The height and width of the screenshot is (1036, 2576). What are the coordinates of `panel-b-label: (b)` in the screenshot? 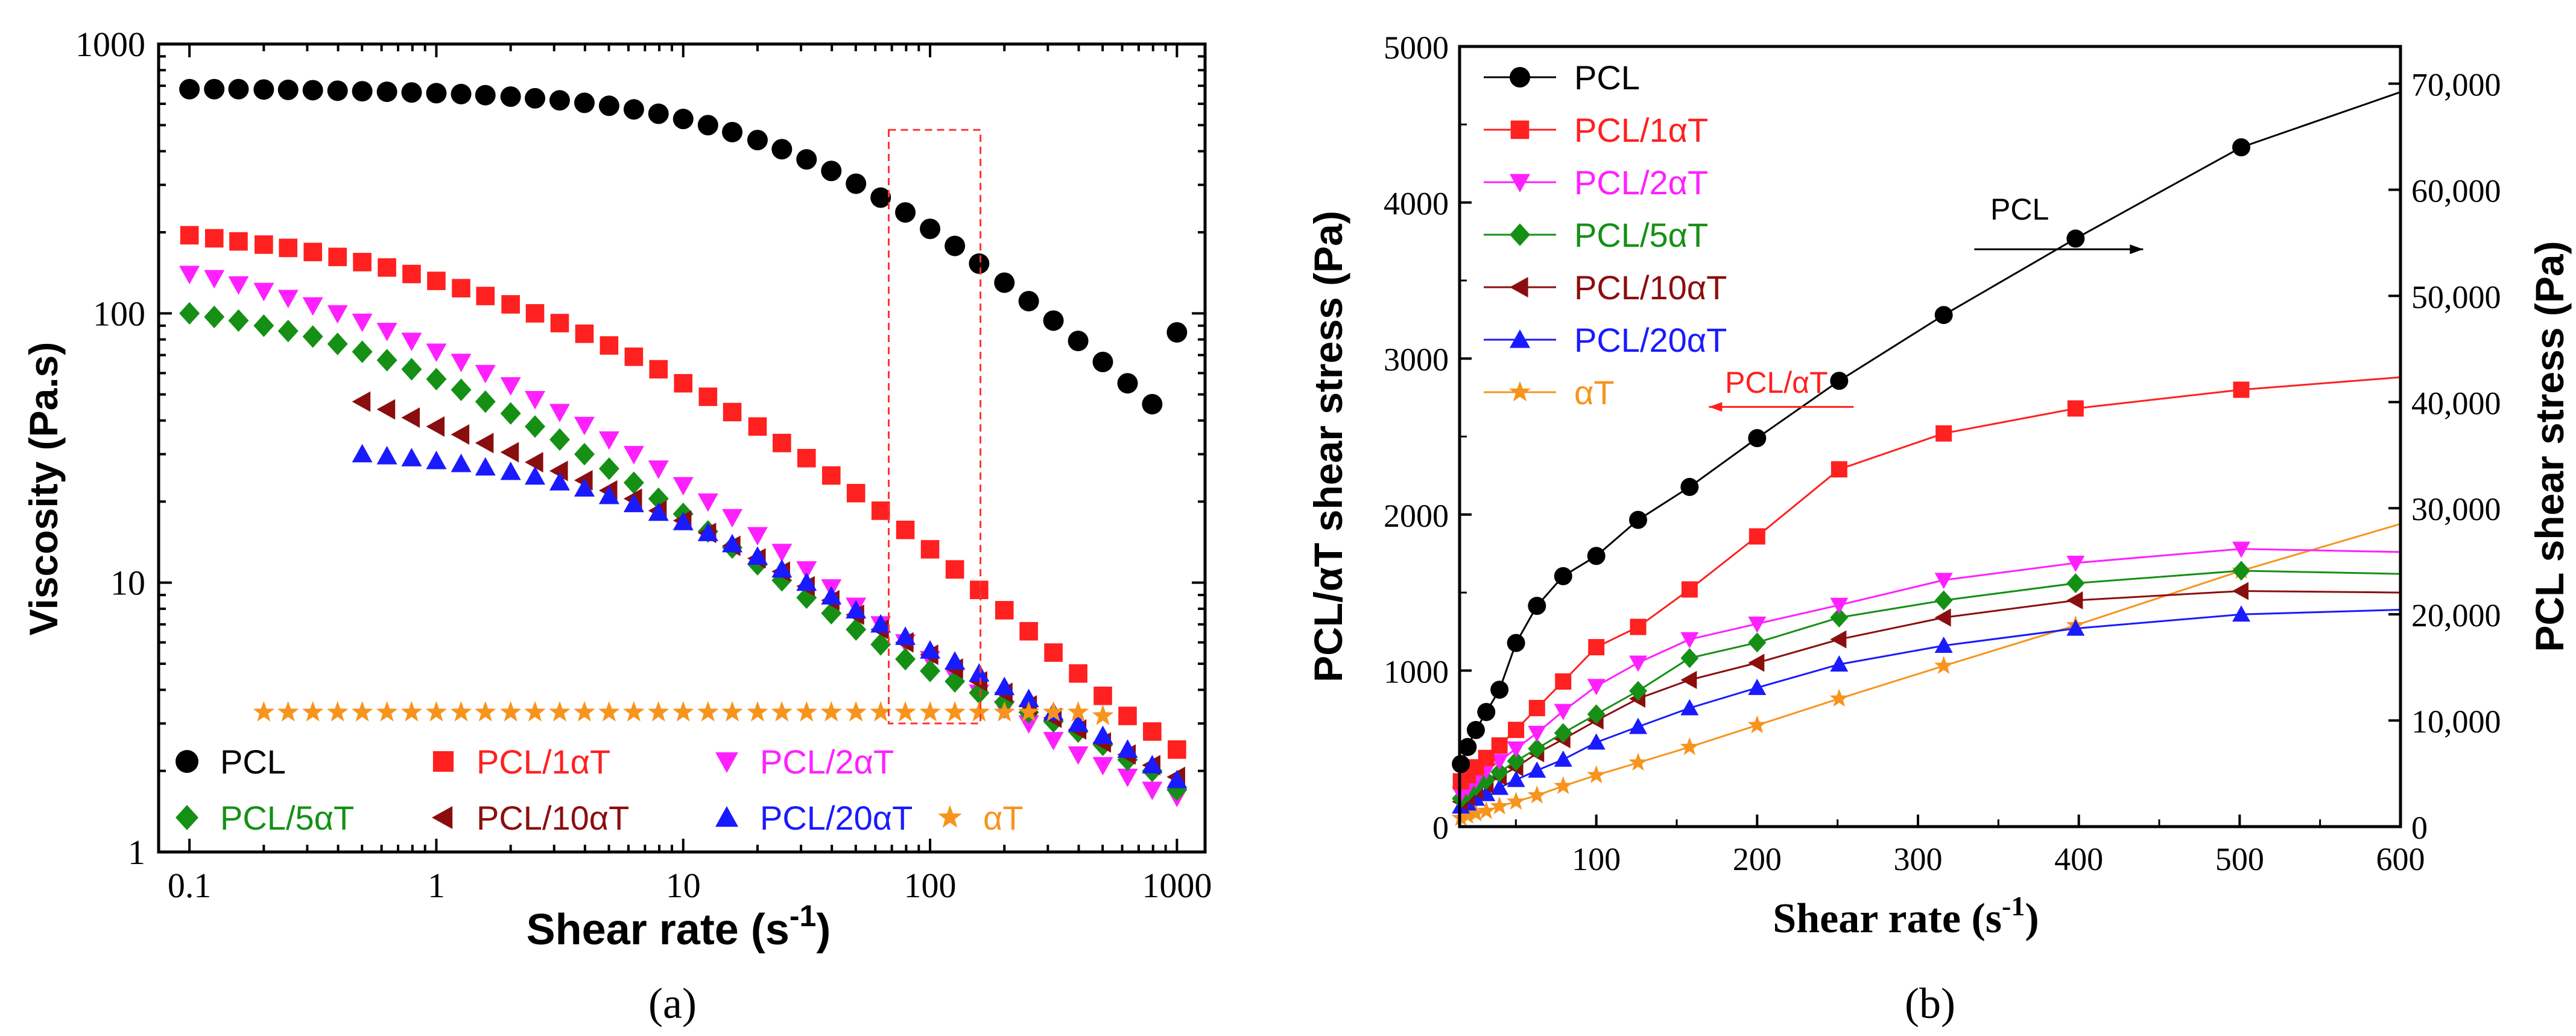 It's located at (1930, 1004).